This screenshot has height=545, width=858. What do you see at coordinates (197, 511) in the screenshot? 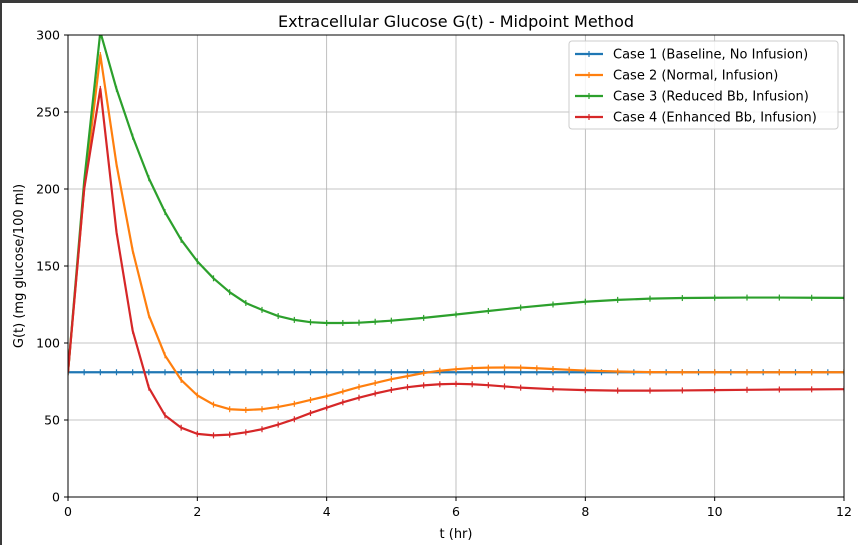
I see `x-tick-label: 2` at bounding box center [197, 511].